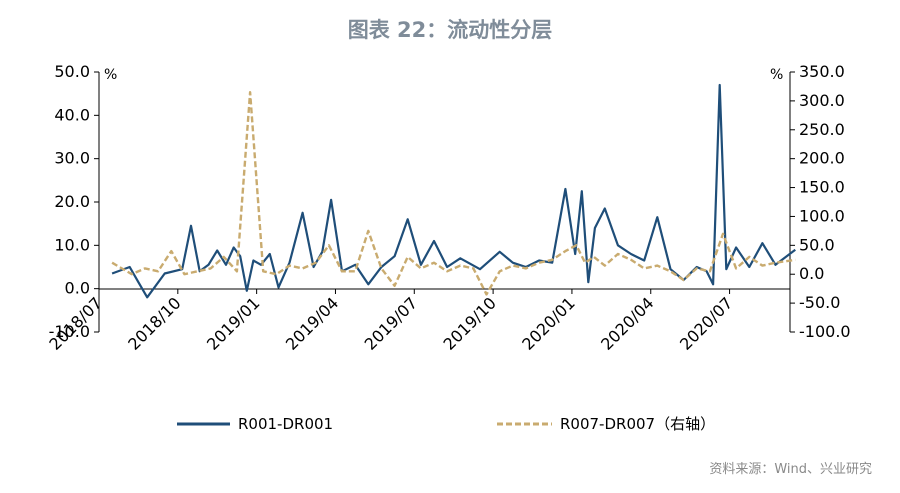 The image size is (900, 493). What do you see at coordinates (790, 469) in the screenshot?
I see `source-note: 资料来源：Wind、兴业研究` at bounding box center [790, 469].